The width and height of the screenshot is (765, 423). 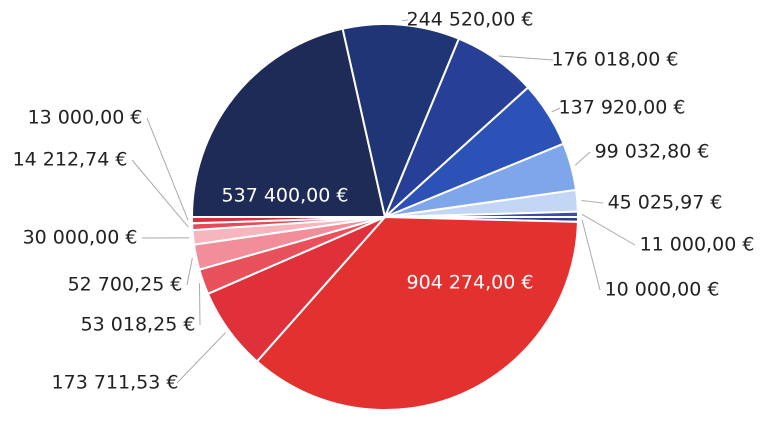 What do you see at coordinates (70, 160) in the screenshot?
I see `data-label: 14 212,74 €` at bounding box center [70, 160].